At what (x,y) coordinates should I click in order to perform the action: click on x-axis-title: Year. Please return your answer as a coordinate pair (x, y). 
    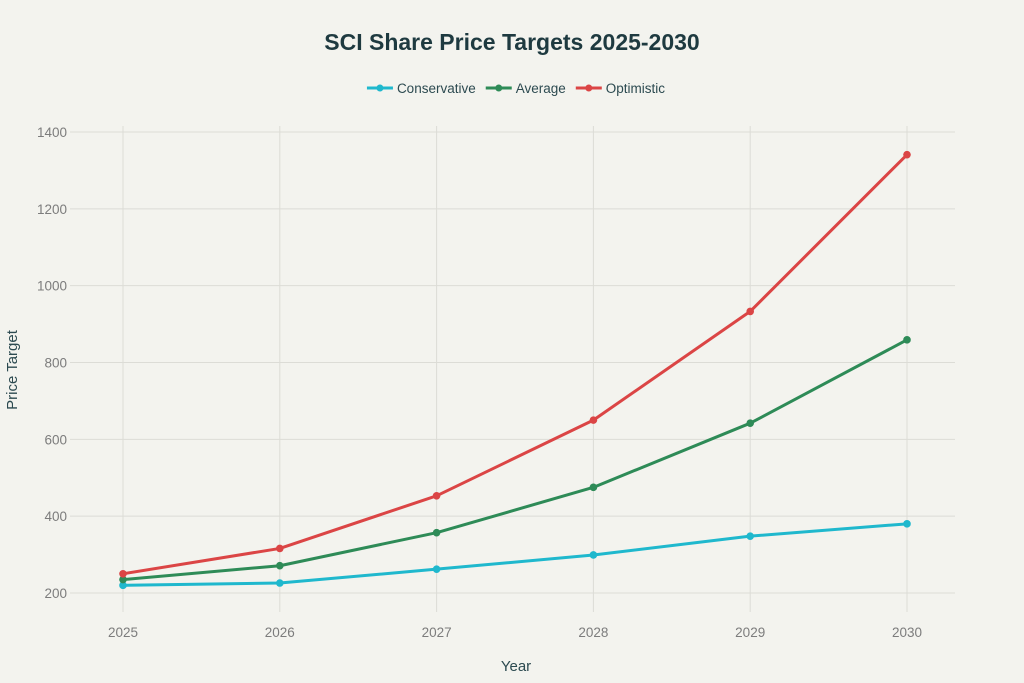
    Looking at the image, I should click on (516, 666).